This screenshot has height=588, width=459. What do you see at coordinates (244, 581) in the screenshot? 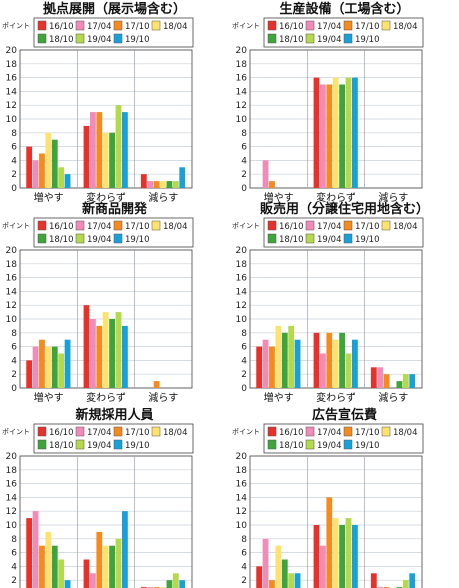
I see `y-tick-label: 2` at bounding box center [244, 581].